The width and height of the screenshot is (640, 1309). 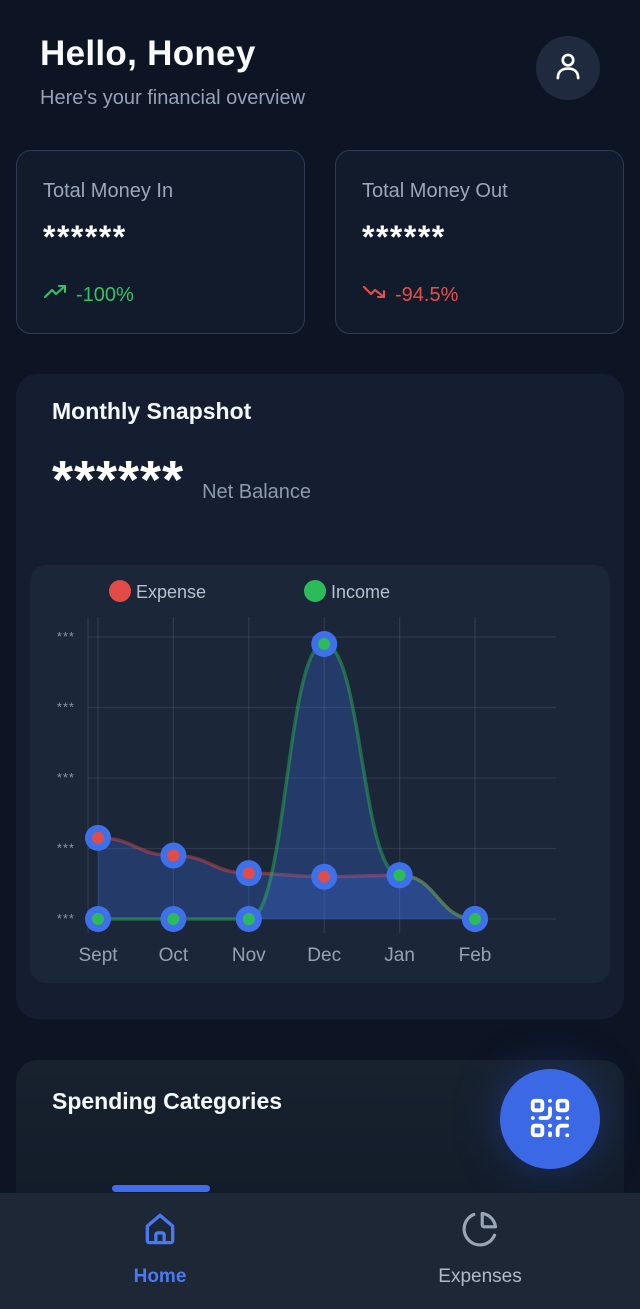 What do you see at coordinates (427, 294) in the screenshot?
I see `trend-value: -94.5%` at bounding box center [427, 294].